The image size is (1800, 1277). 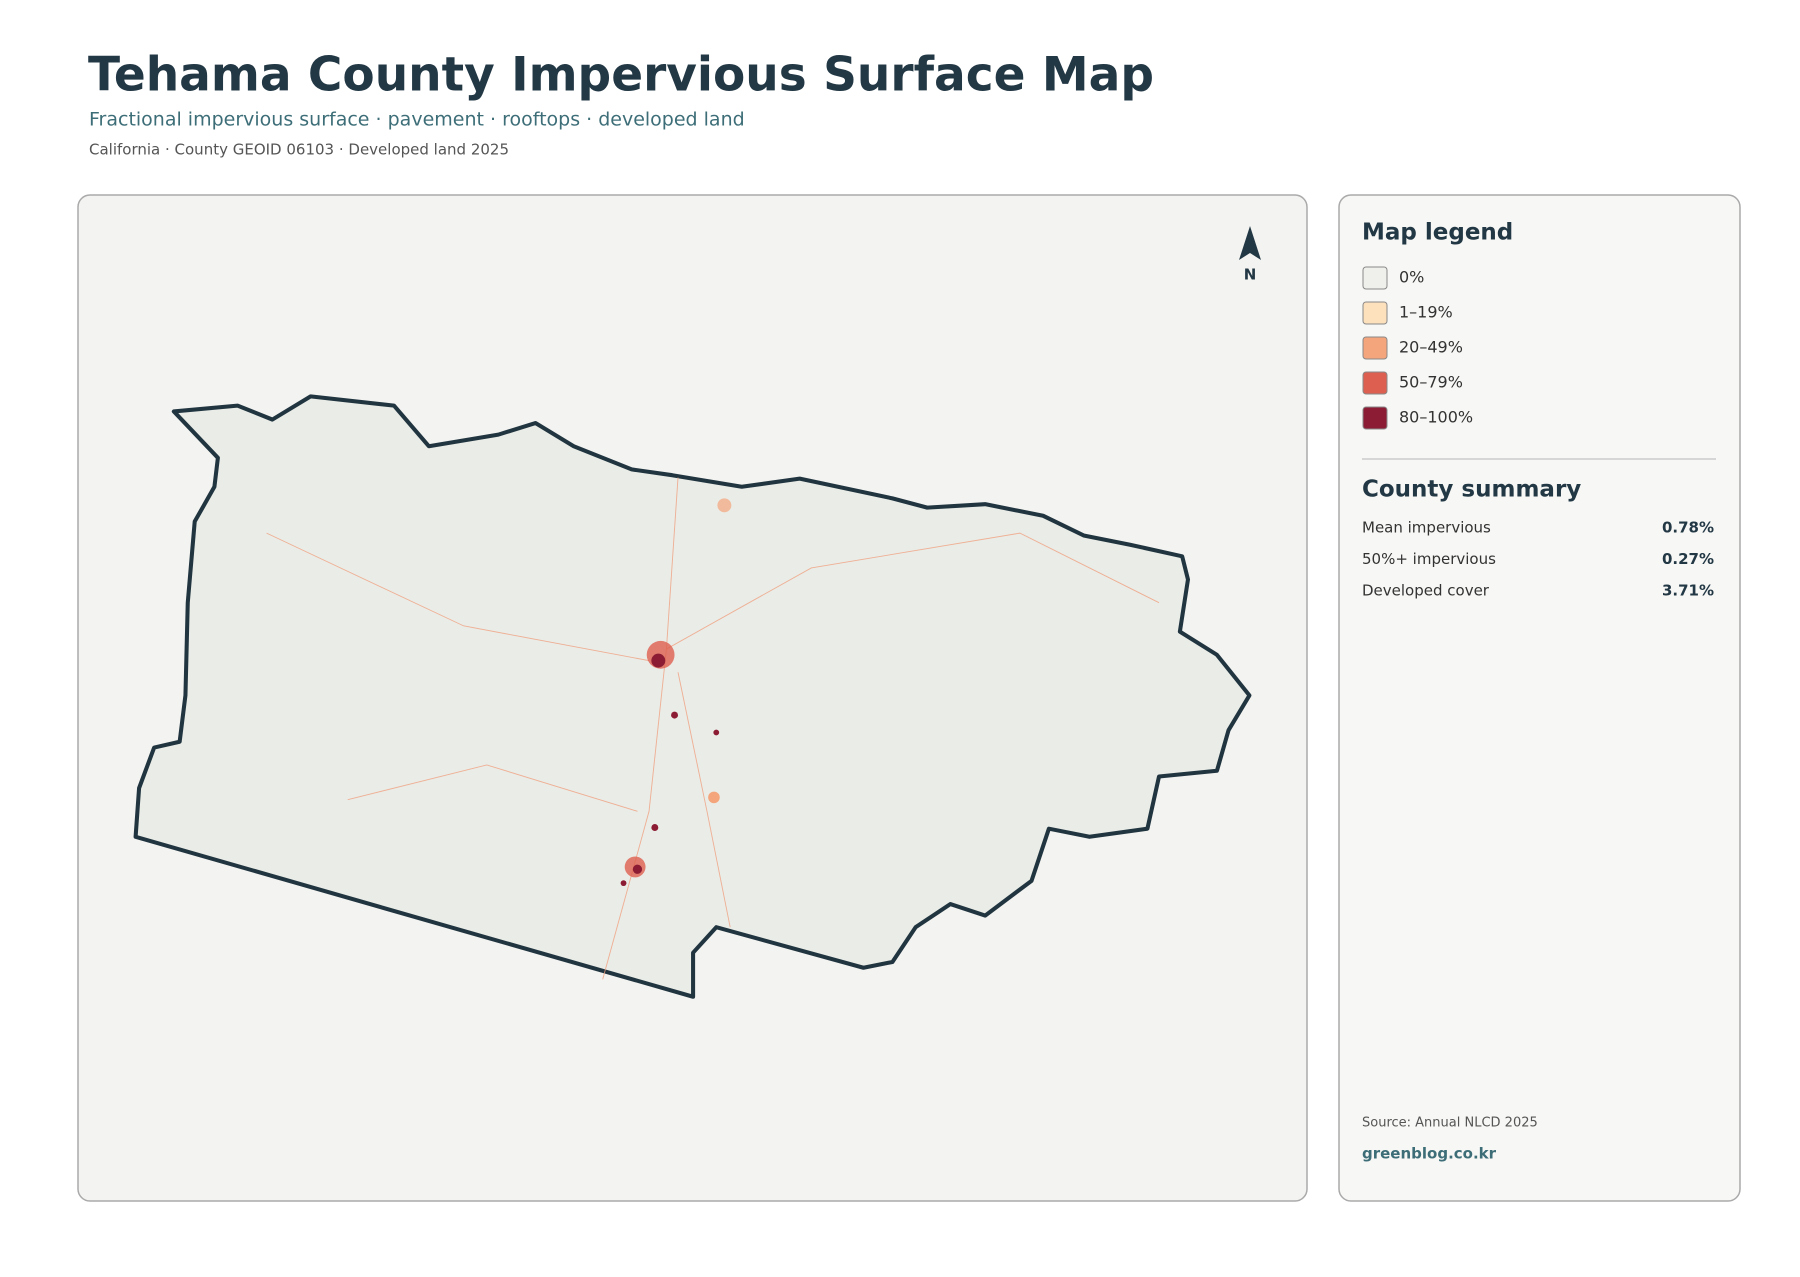 I want to click on summary-label: 50%+ impervious, so click(x=1429, y=559).